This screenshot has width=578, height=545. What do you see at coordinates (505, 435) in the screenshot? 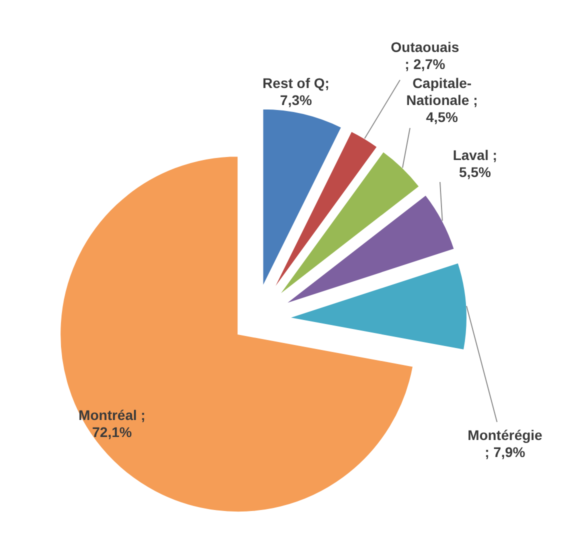
I see `slice-label: Montérégie` at bounding box center [505, 435].